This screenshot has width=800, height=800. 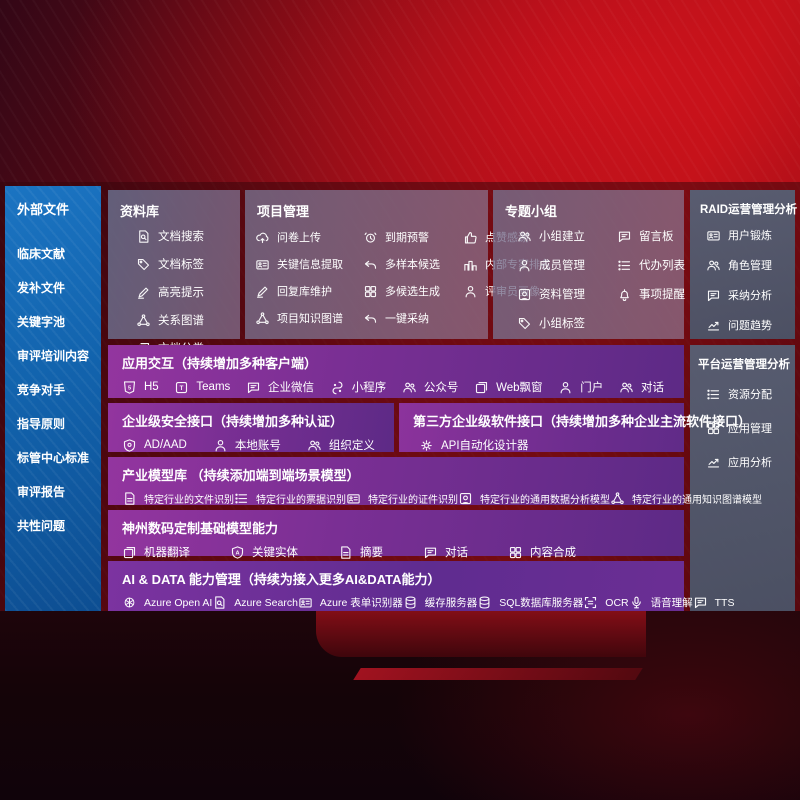 What do you see at coordinates (140, 211) in the screenshot?
I see `panel-title: 资料库` at bounding box center [140, 211].